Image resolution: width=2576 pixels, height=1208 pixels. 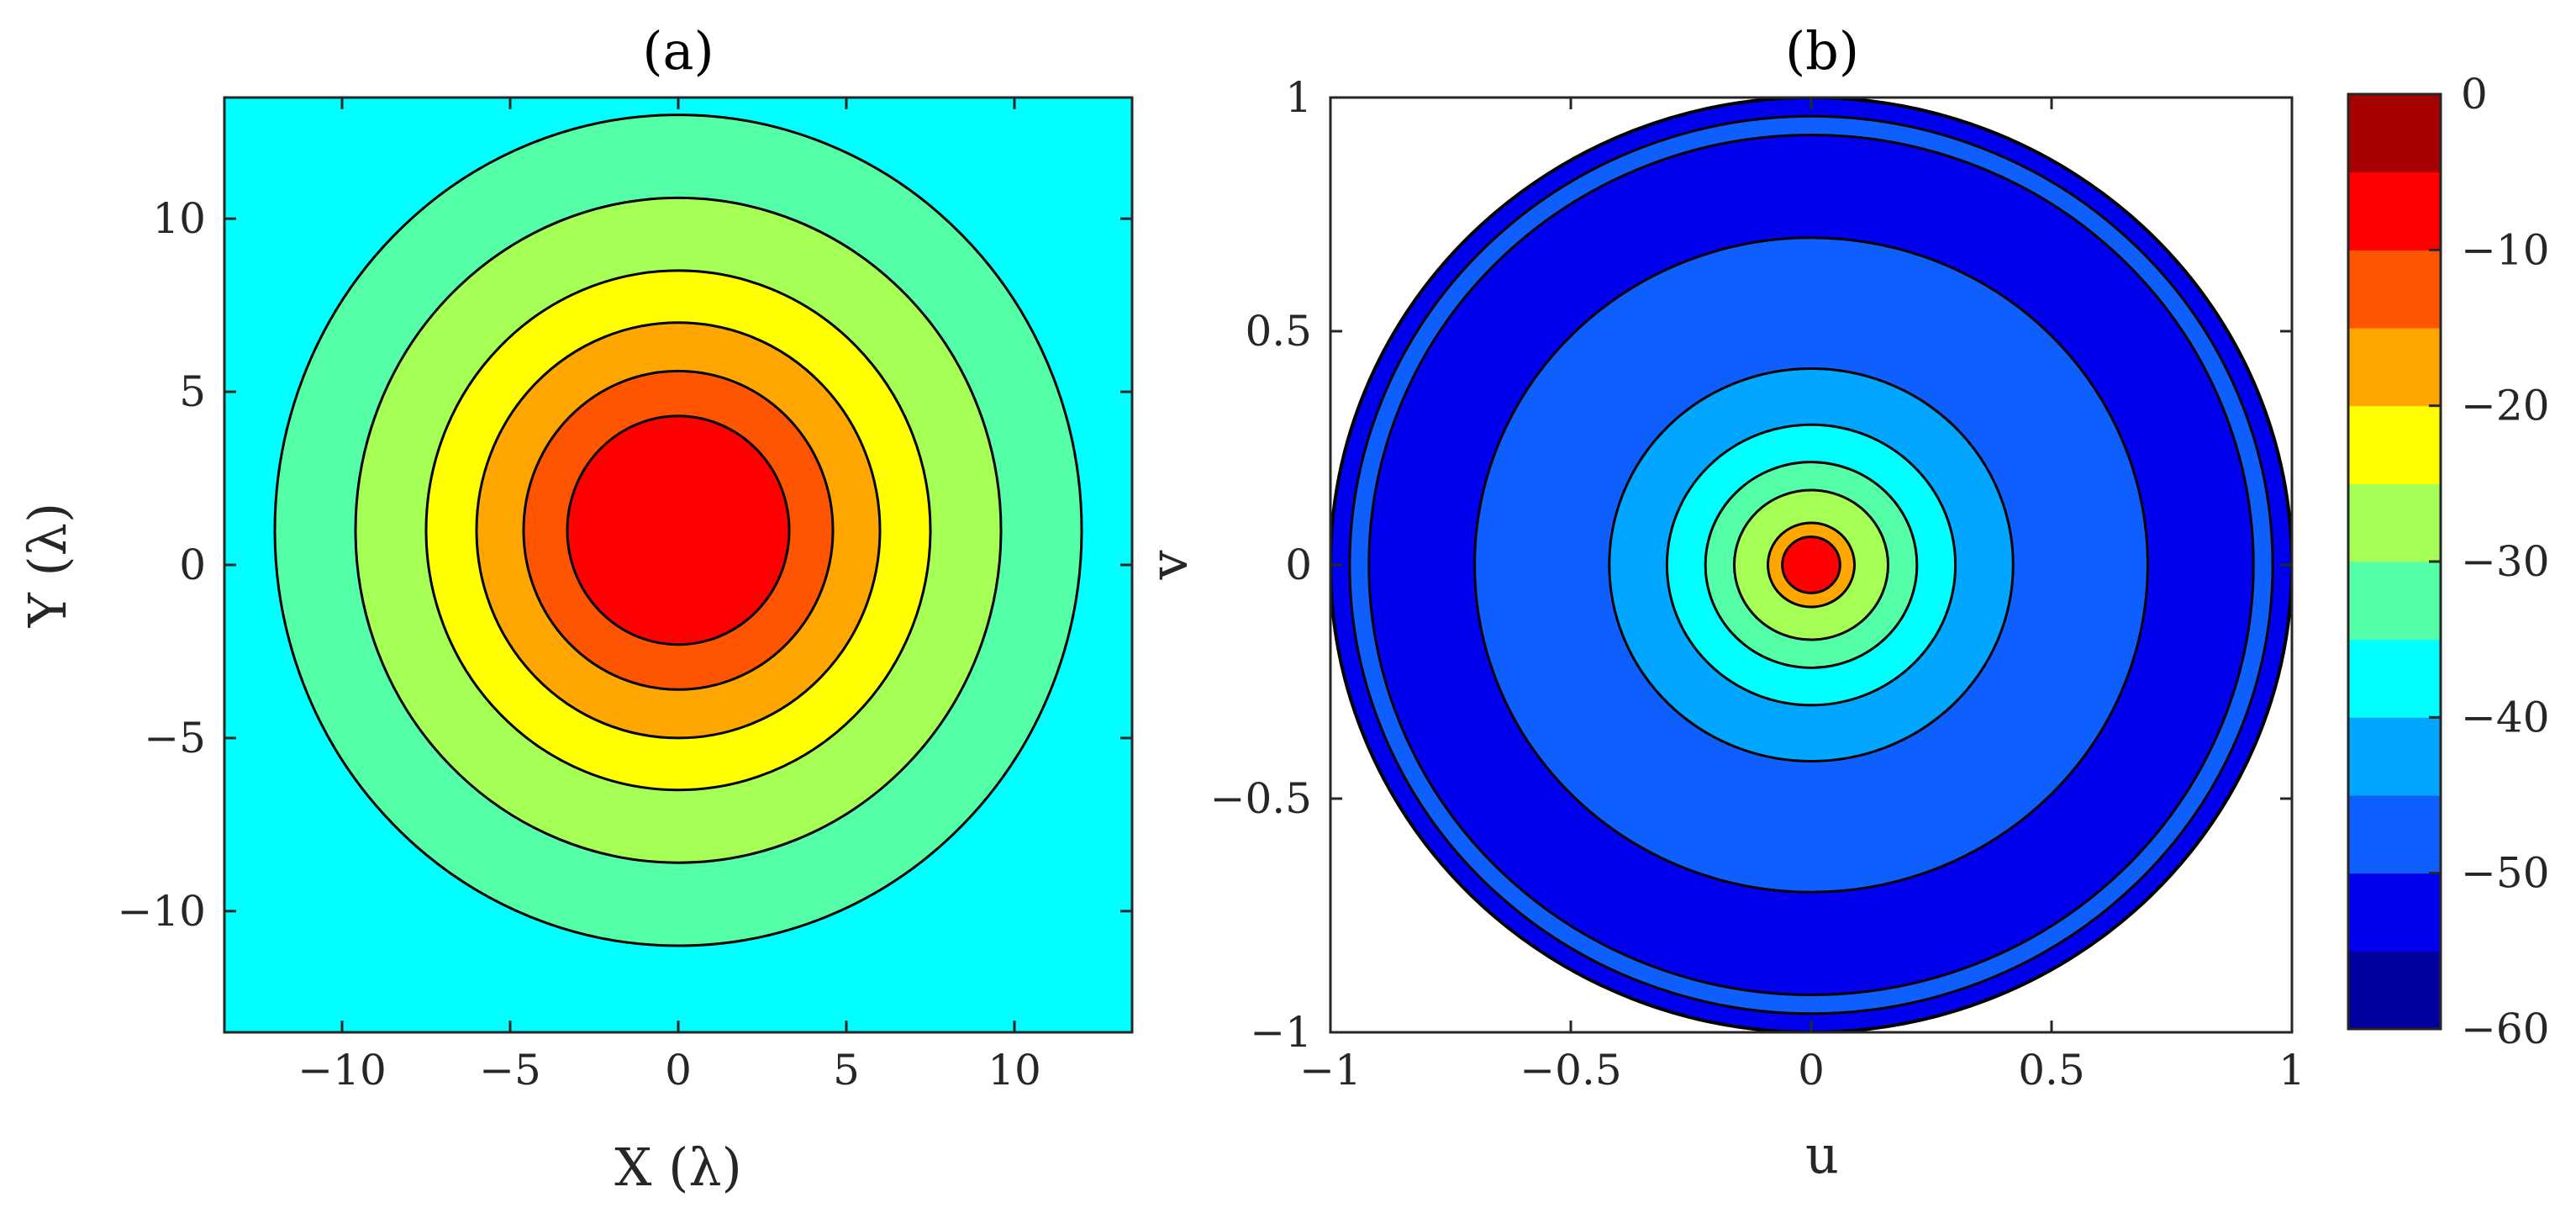 What do you see at coordinates (1014, 1070) in the screenshot?
I see `panel-a-xtick-label: 10` at bounding box center [1014, 1070].